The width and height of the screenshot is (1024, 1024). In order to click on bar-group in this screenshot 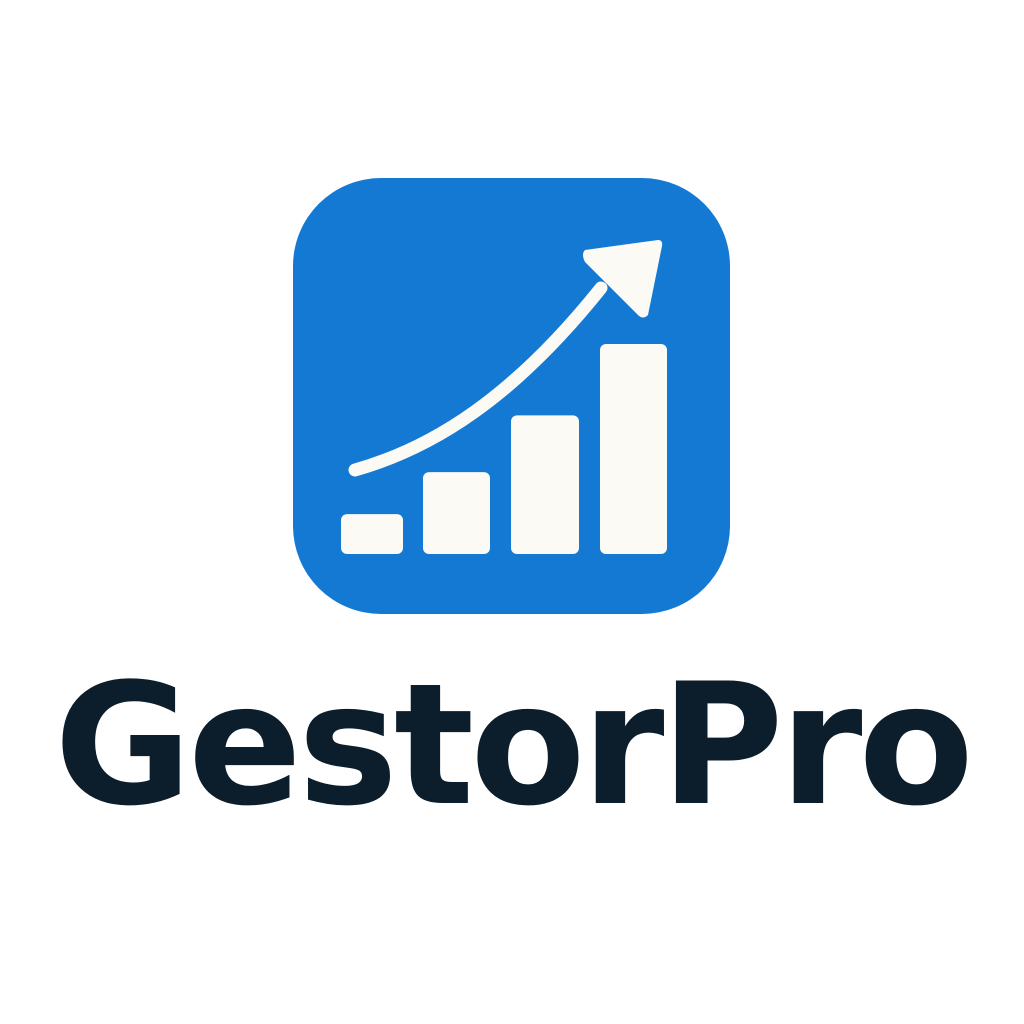, I will do `click(504, 449)`.